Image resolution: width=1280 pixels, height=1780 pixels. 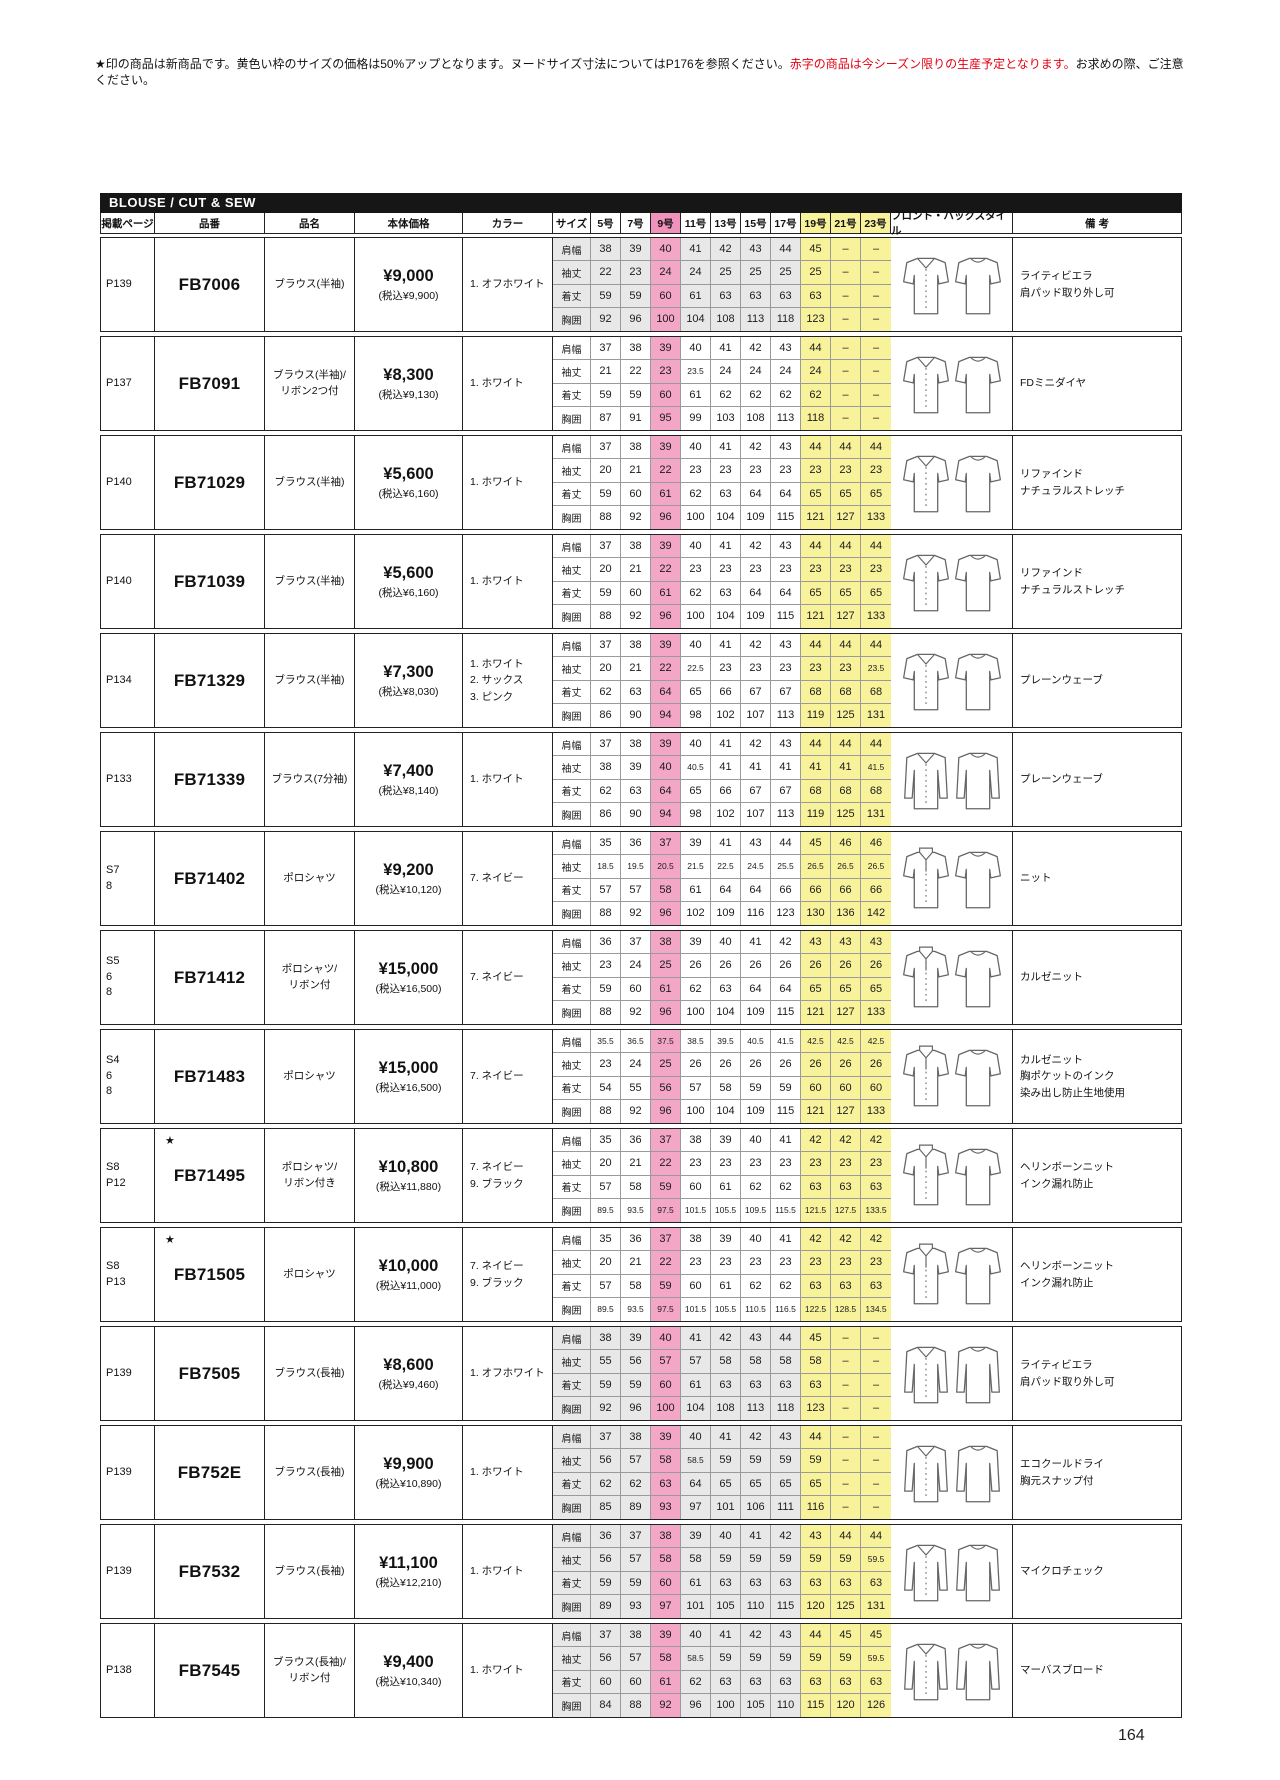 I want to click on catalog-page-cell: P140, so click(x=128, y=482).